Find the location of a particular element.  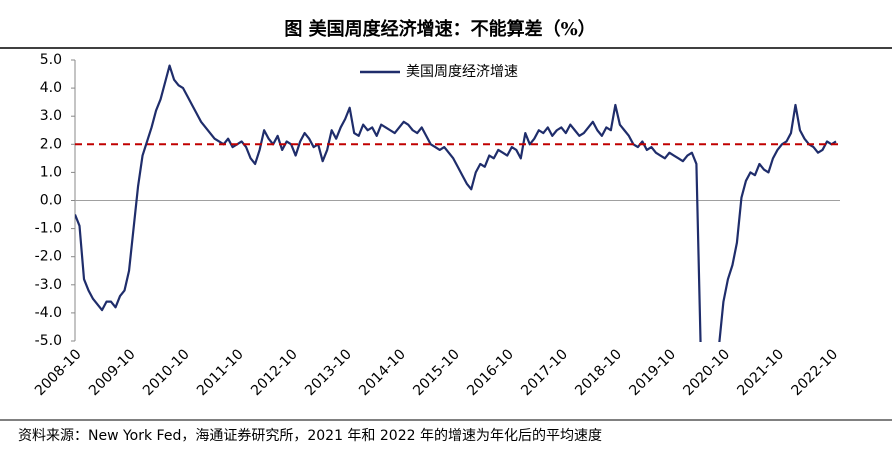

y-tick-label: -2.0 is located at coordinates (48, 257).